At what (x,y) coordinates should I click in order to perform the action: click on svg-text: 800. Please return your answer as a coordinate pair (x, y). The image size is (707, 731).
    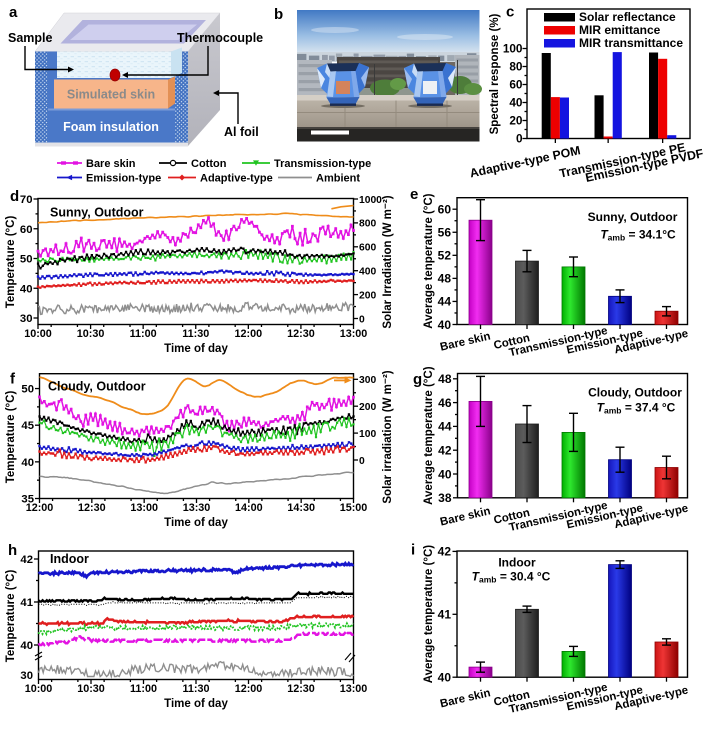
    Looking at the image, I should click on (367, 224).